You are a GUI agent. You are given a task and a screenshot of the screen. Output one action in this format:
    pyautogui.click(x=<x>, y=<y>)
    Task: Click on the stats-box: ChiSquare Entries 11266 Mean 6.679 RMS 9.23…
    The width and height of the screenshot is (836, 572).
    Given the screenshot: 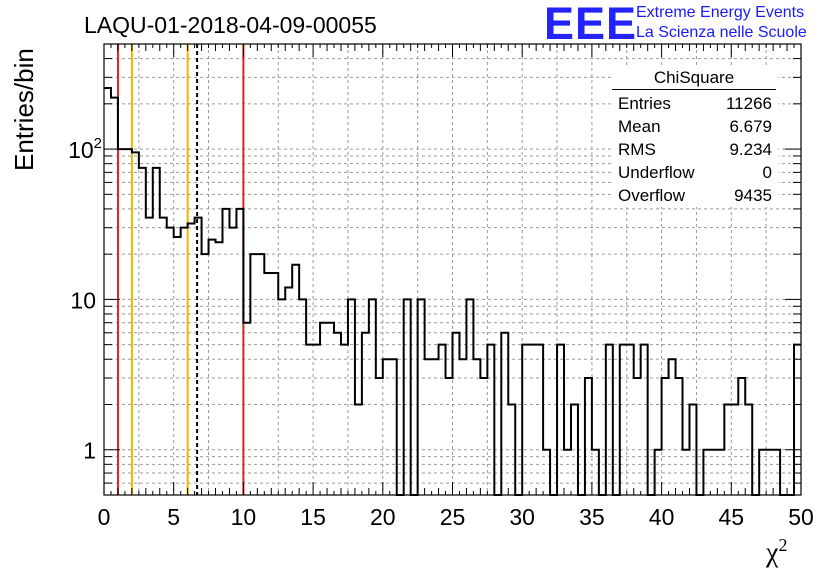 What is the action you would take?
    pyautogui.click(x=695, y=137)
    